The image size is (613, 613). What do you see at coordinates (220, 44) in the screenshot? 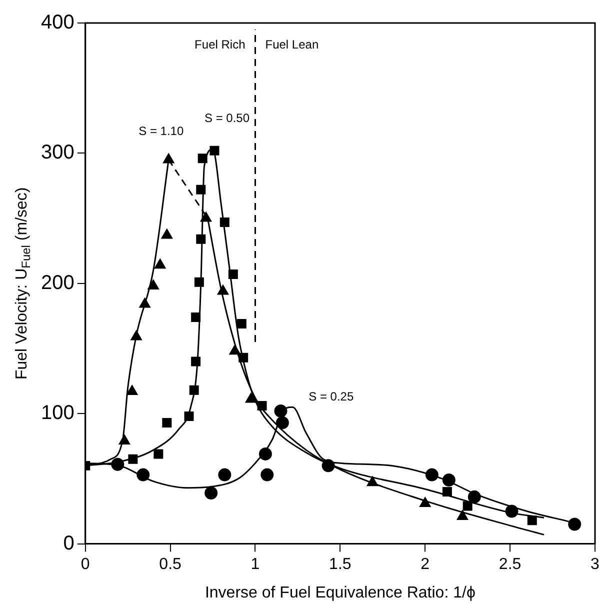
I see `annotation: Fuel Rich` at bounding box center [220, 44].